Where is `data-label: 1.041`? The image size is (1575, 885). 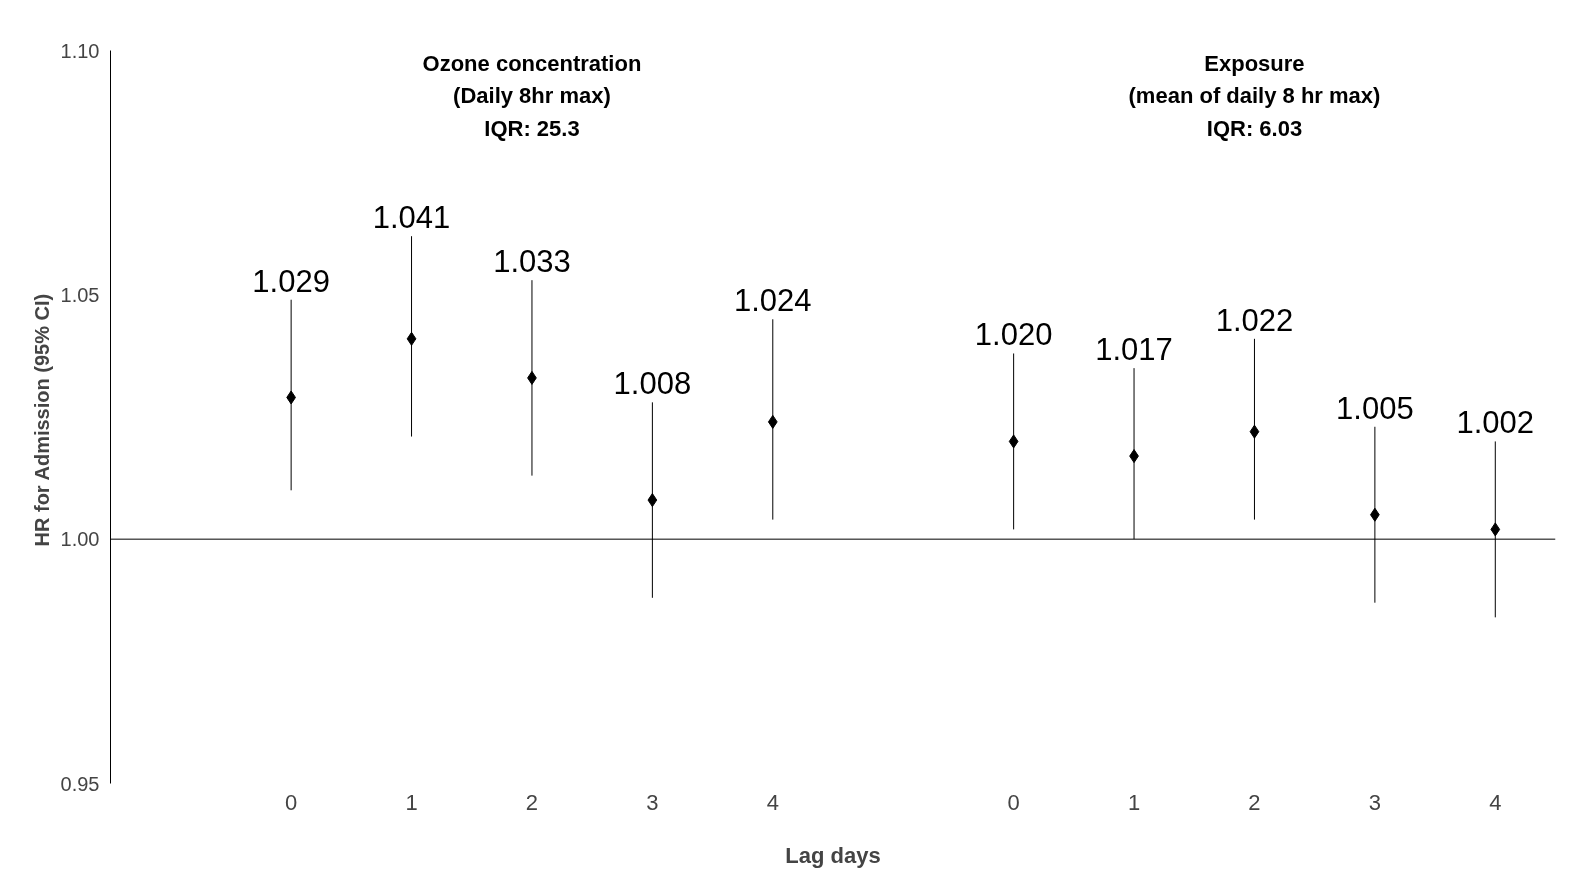
data-label: 1.041 is located at coordinates (411, 218).